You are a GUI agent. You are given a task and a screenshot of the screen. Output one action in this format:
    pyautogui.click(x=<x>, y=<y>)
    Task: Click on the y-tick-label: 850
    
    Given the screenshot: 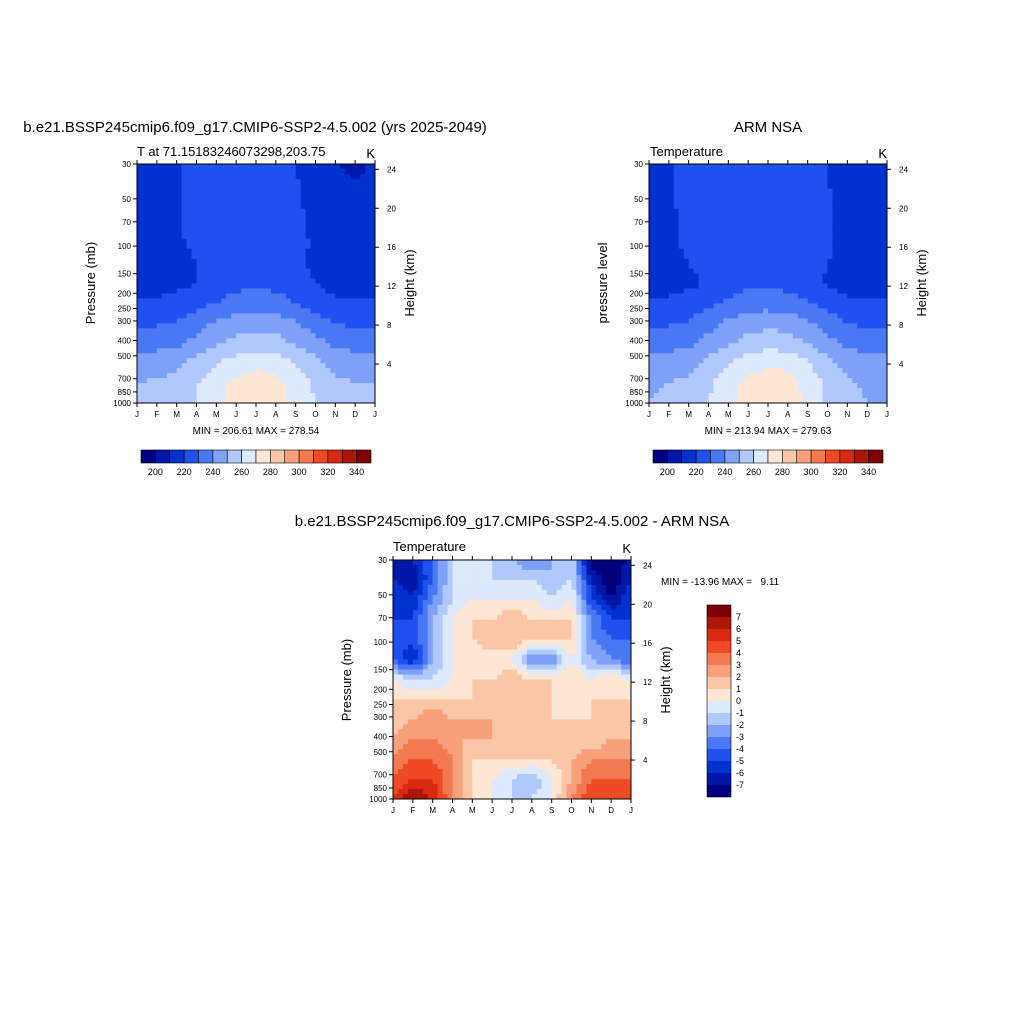 What is the action you would take?
    pyautogui.click(x=125, y=392)
    